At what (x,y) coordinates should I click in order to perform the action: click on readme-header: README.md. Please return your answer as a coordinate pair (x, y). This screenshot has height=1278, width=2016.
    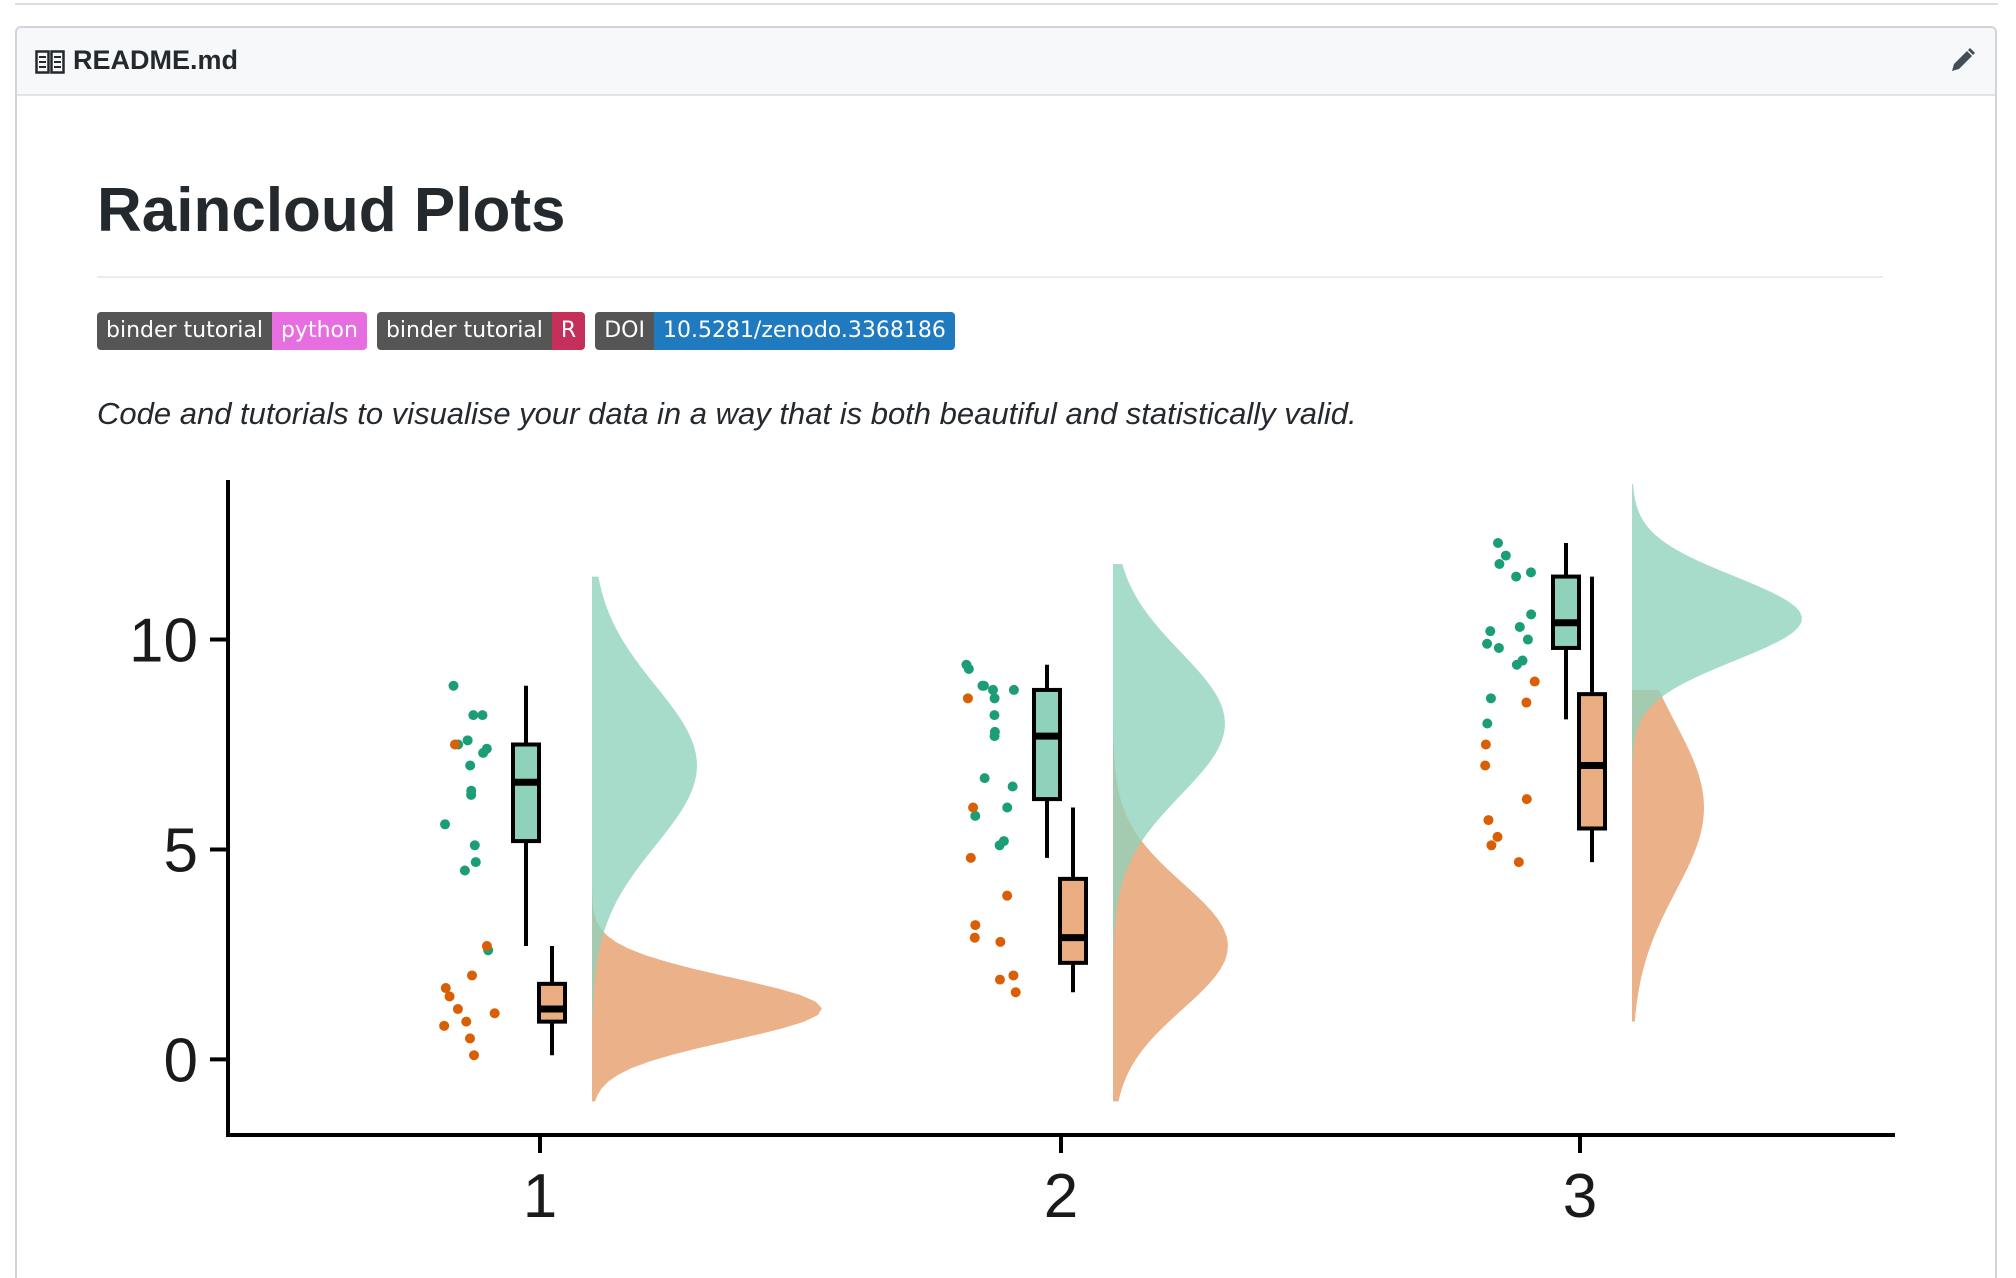
    Looking at the image, I should click on (1006, 62).